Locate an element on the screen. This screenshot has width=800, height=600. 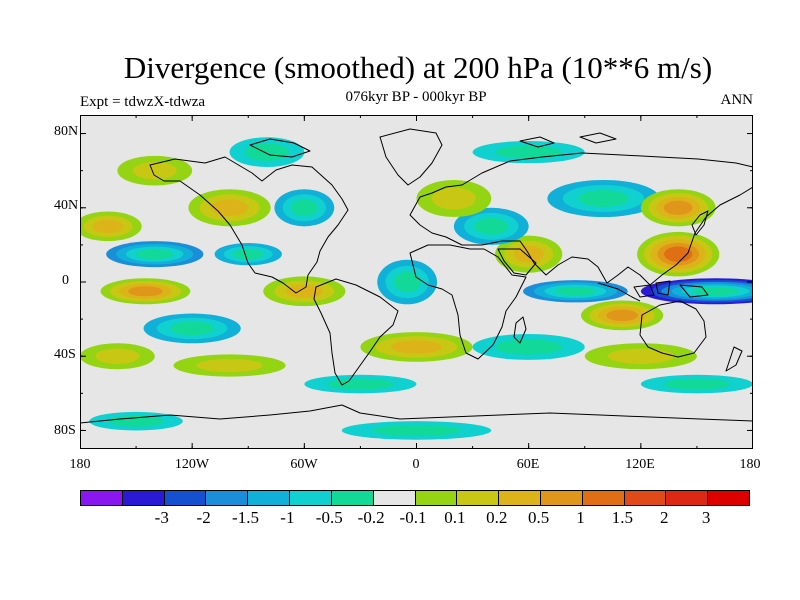
coastline-arctic-islands is located at coordinates (433, 145).